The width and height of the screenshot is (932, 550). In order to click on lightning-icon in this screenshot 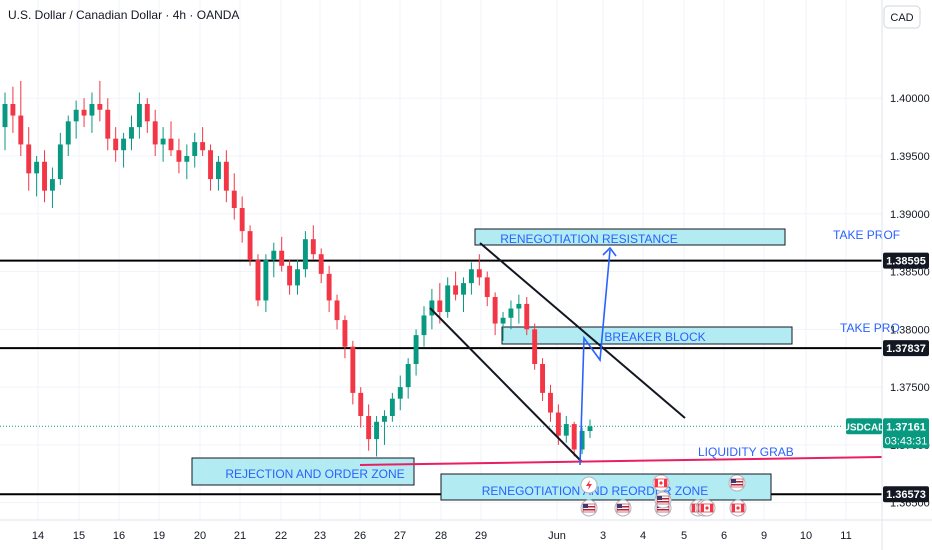, I will do `click(589, 485)`.